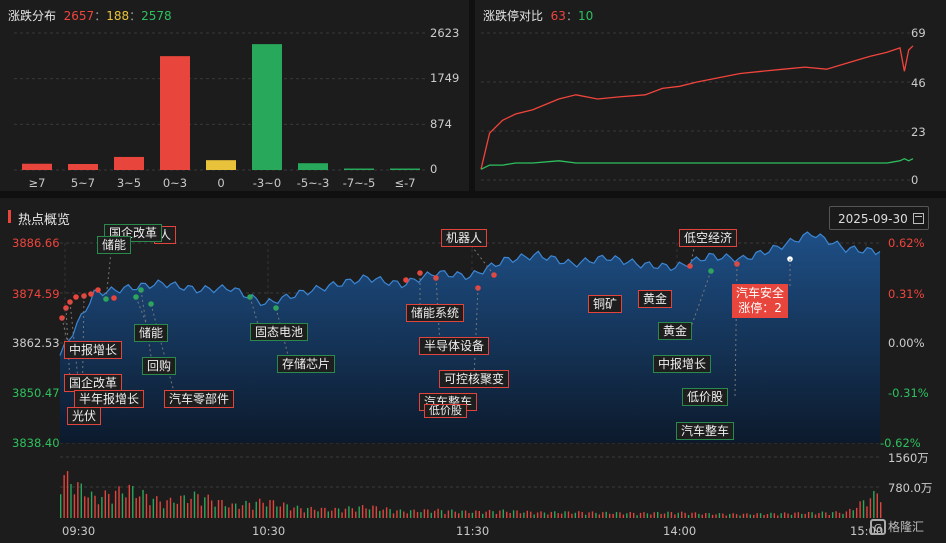 The image size is (946, 543). What do you see at coordinates (36, 393) in the screenshot?
I see `price-tick: 3850.47` at bounding box center [36, 393].